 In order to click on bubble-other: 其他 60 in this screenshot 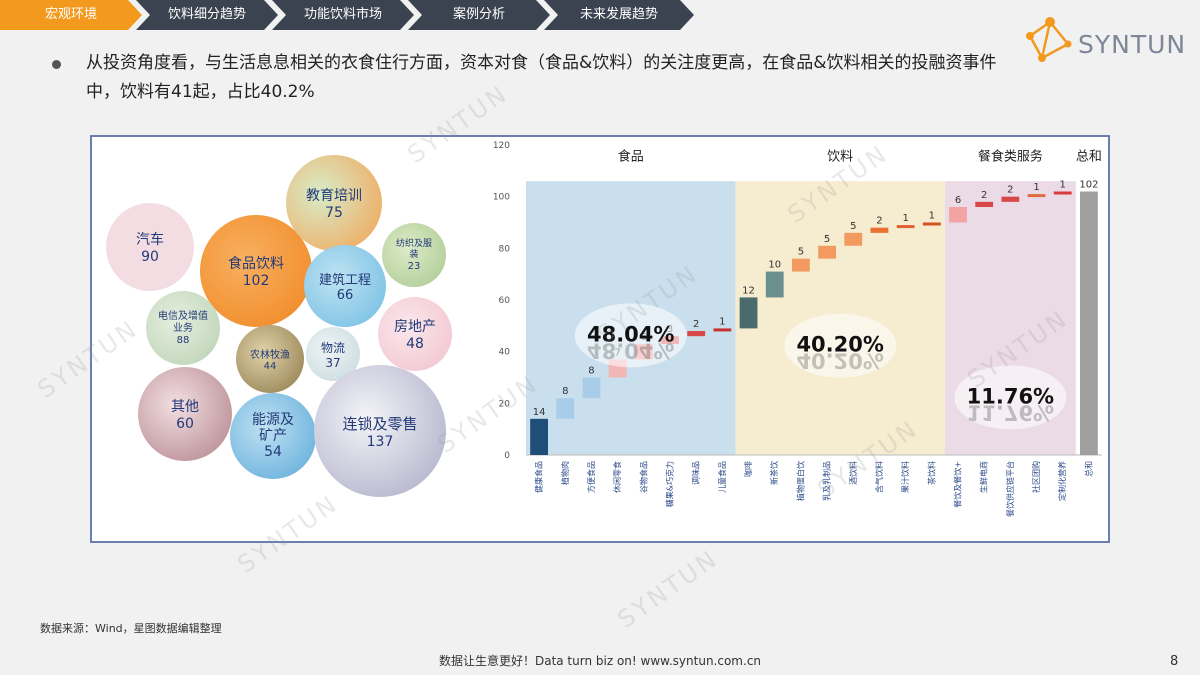, I will do `click(185, 414)`.